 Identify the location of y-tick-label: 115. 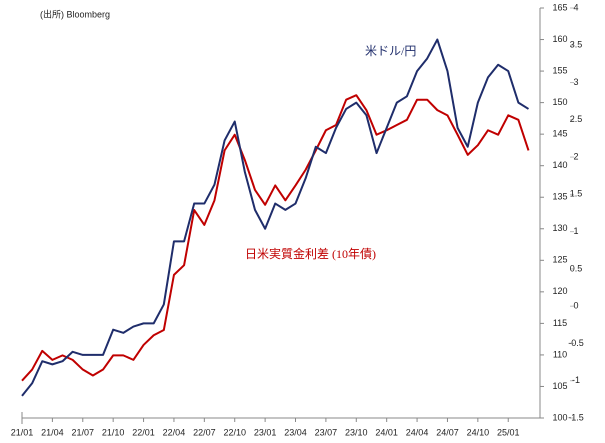
(560, 323).